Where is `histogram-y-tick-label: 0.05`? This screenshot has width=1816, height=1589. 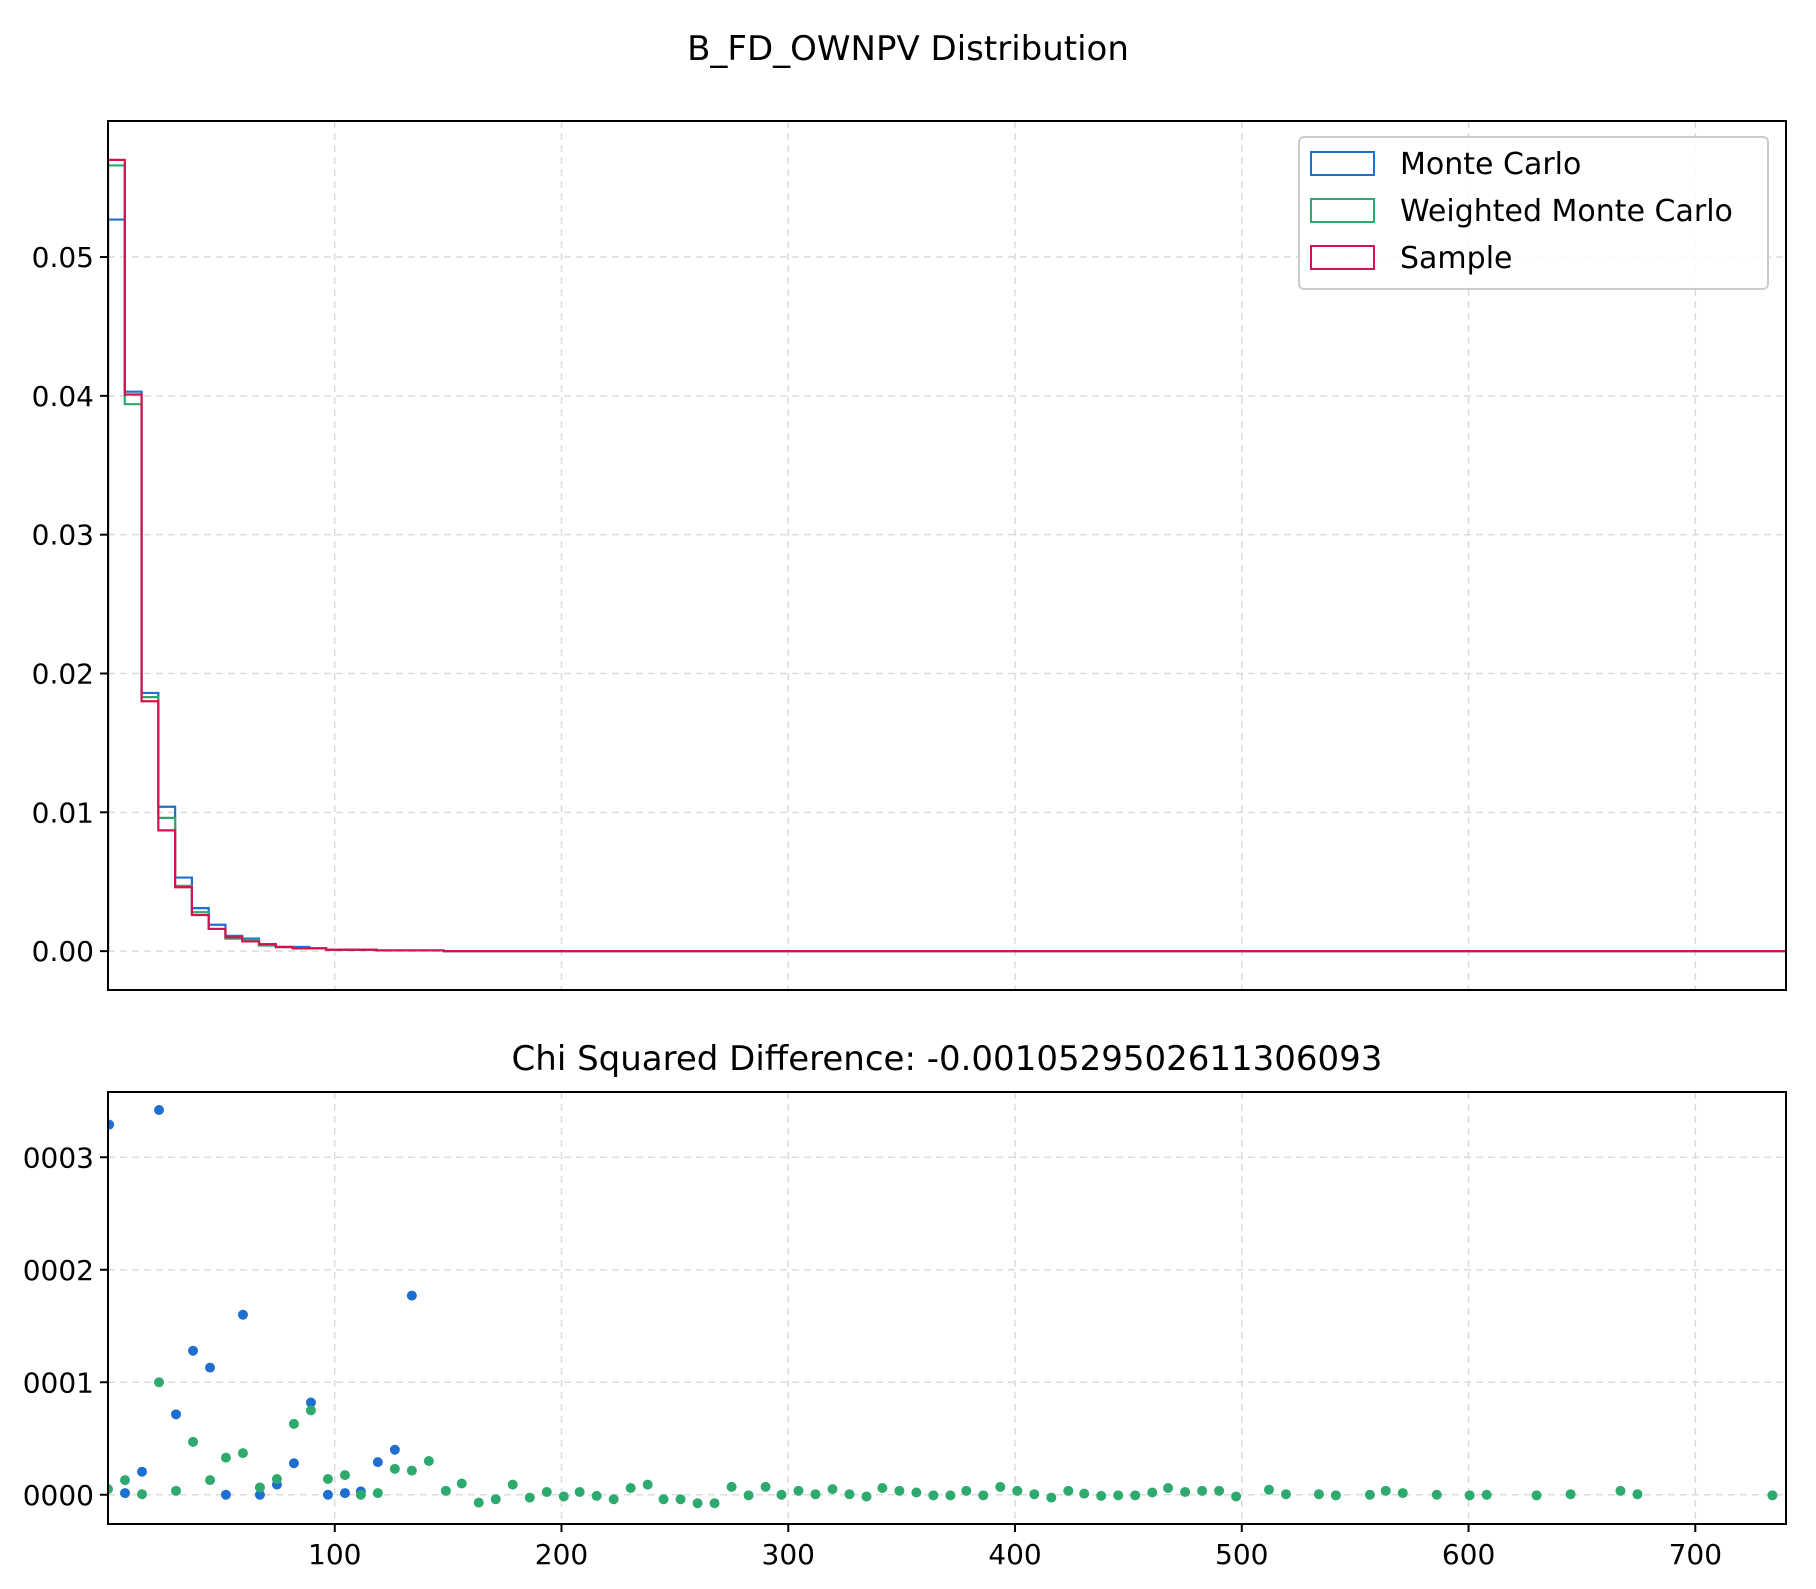 histogram-y-tick-label: 0.05 is located at coordinates (63, 257).